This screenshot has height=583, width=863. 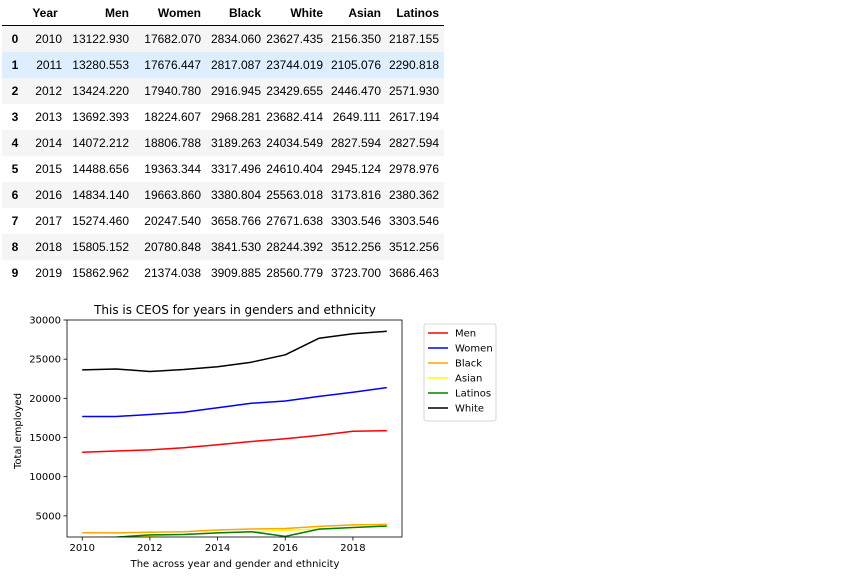 I want to click on row-index: 1, so click(x=15, y=65).